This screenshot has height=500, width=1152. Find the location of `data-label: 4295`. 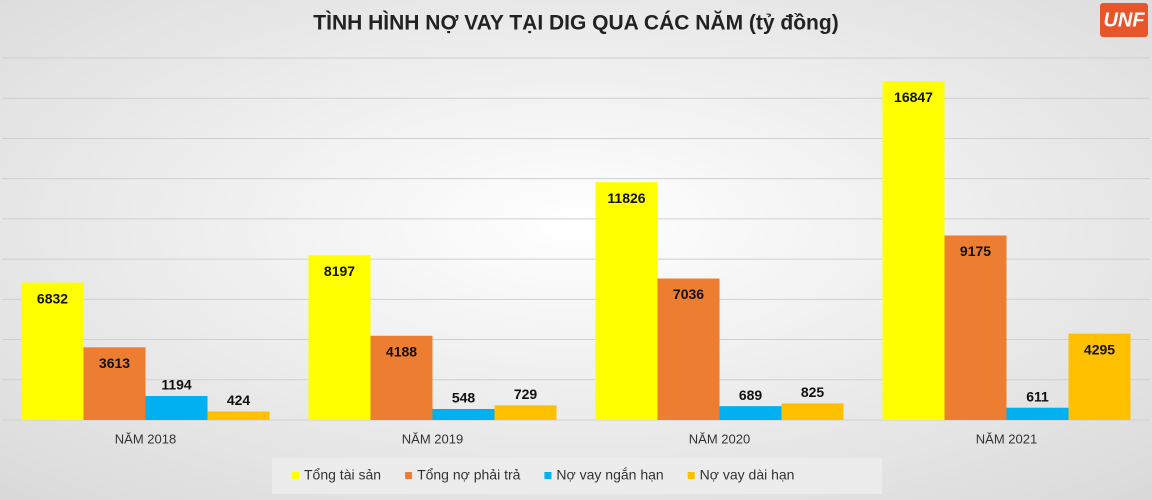

data-label: 4295 is located at coordinates (1099, 349).